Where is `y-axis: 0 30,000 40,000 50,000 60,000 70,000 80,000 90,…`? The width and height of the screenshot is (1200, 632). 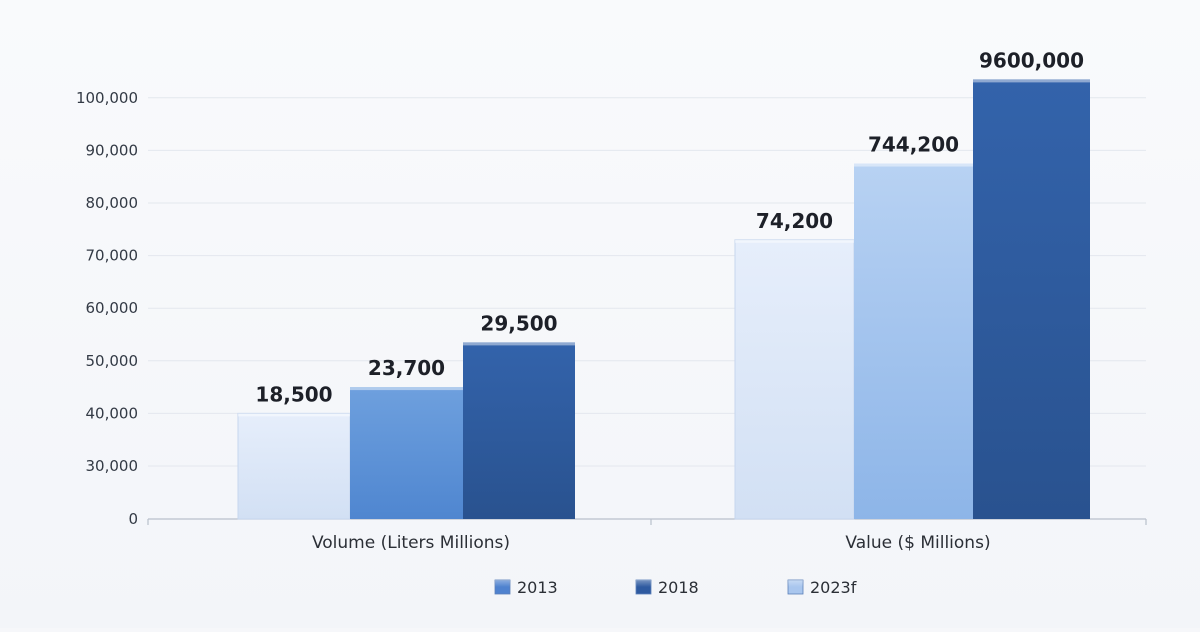 y-axis: 0 30,000 40,000 50,000 60,000 70,000 80,000 90,… is located at coordinates (107, 308).